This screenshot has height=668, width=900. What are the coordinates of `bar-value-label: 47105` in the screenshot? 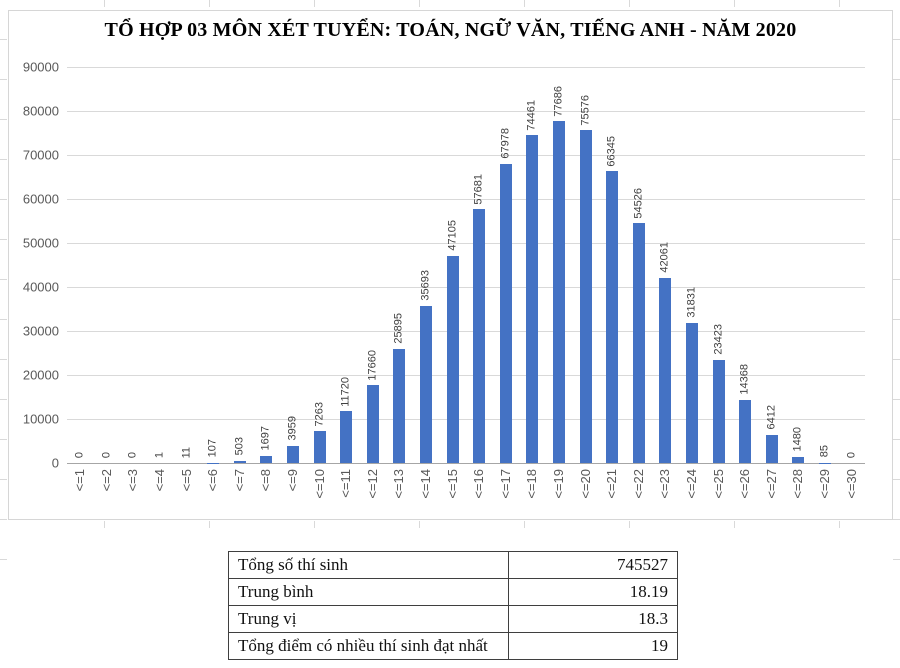 It's located at (452, 235).